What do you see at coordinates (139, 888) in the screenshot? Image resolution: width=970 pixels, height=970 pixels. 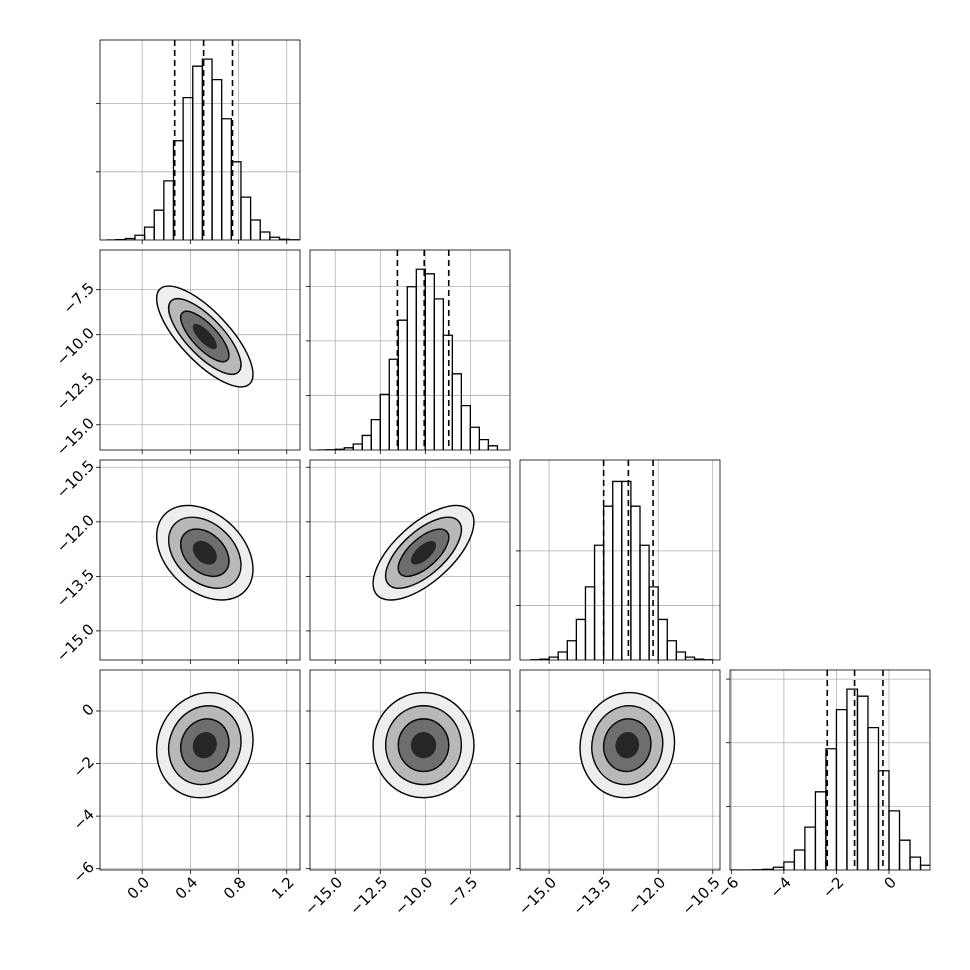 I see `x-tick-label: 0.0` at bounding box center [139, 888].